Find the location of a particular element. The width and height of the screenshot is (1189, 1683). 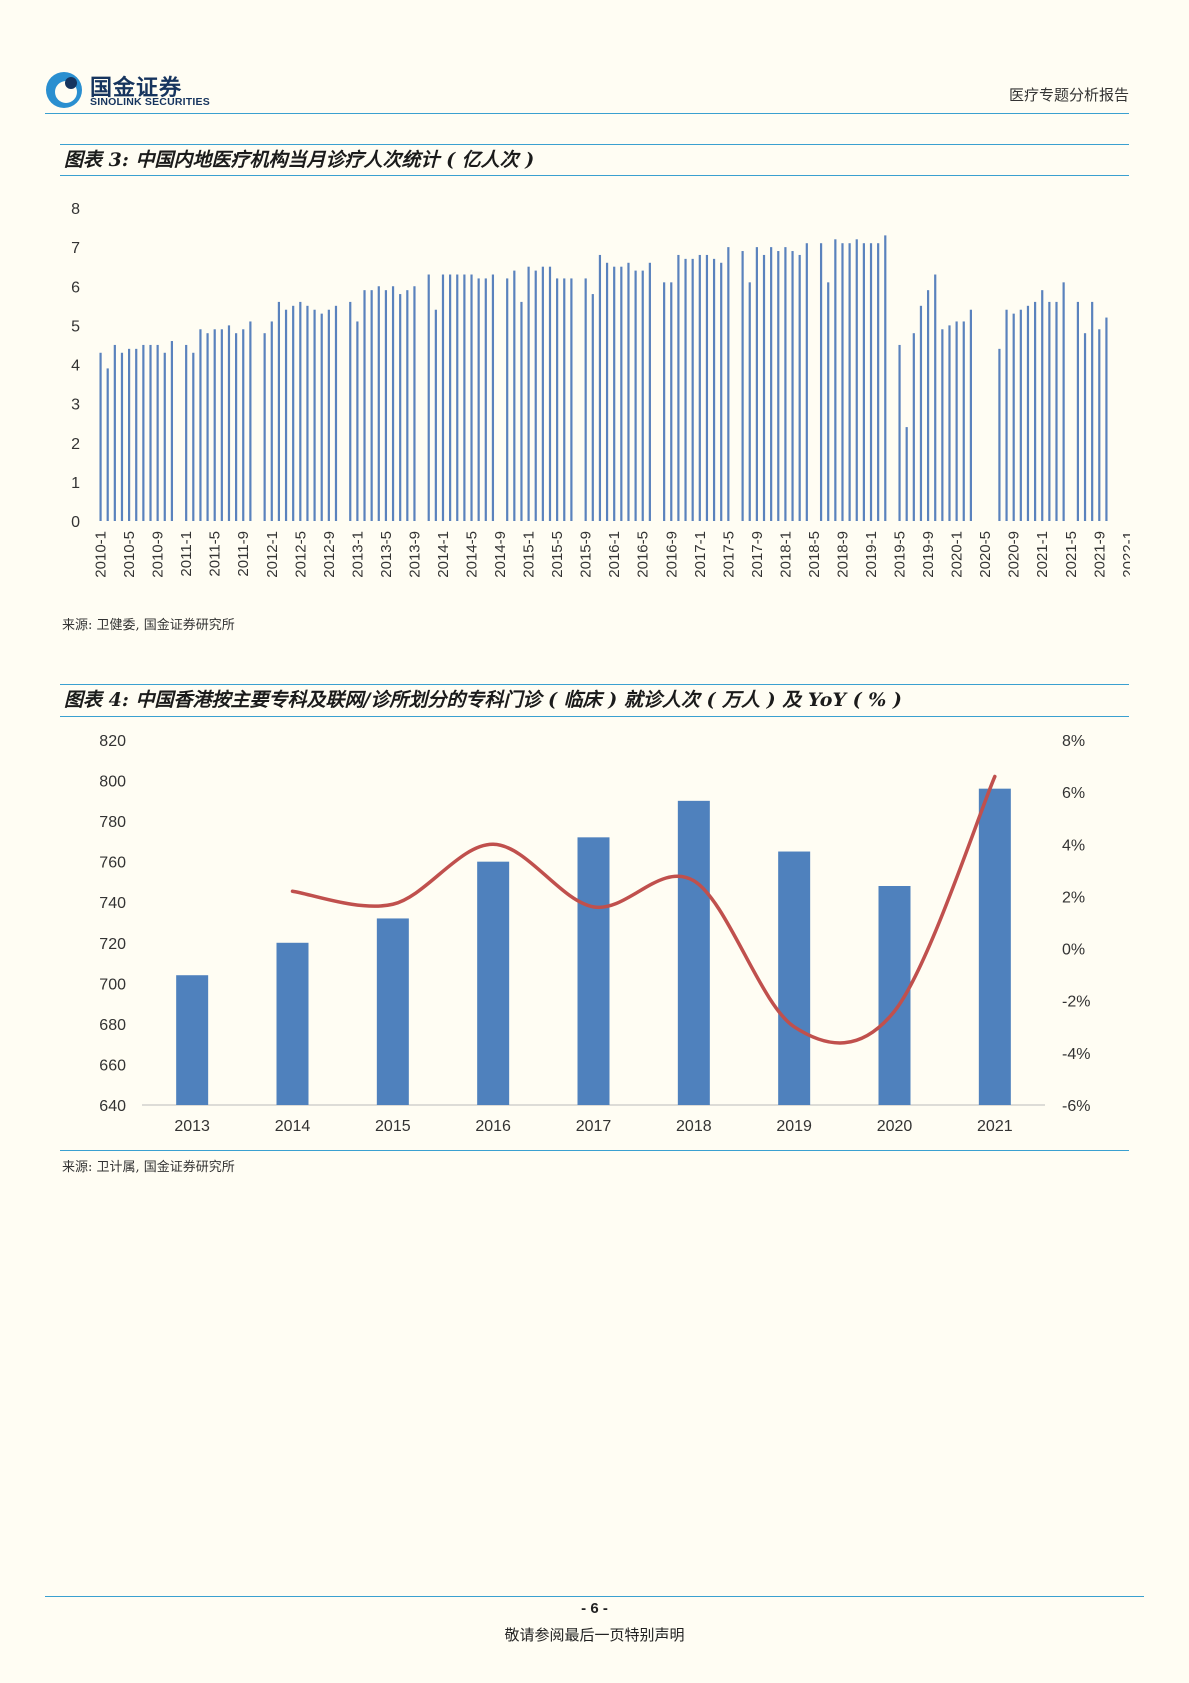

fig3-title-rule is located at coordinates (594, 175).